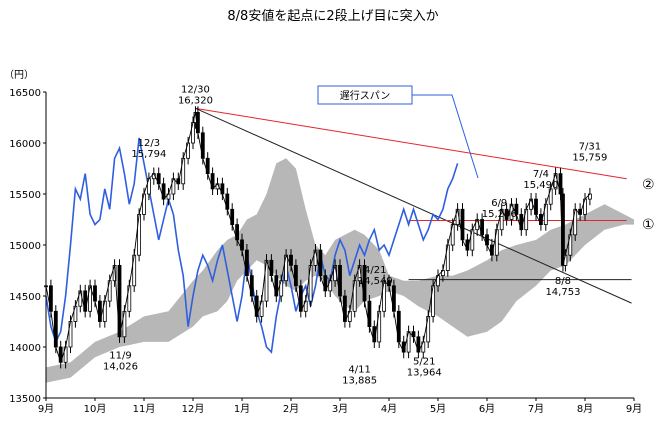  What do you see at coordinates (536, 409) in the screenshot?
I see `x-tick-label: 7月` at bounding box center [536, 409].